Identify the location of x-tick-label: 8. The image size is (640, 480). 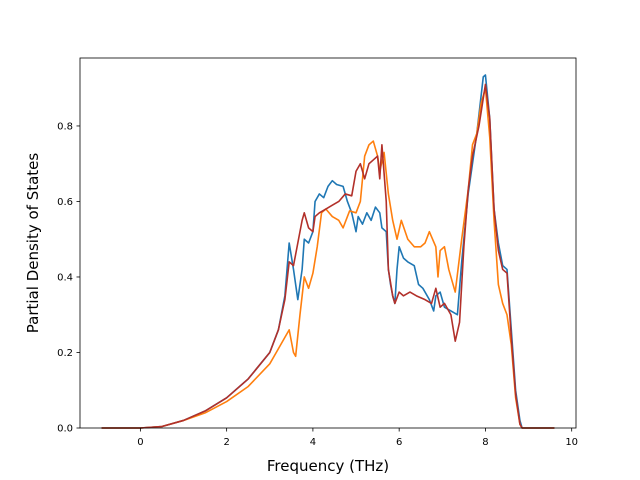
(485, 442).